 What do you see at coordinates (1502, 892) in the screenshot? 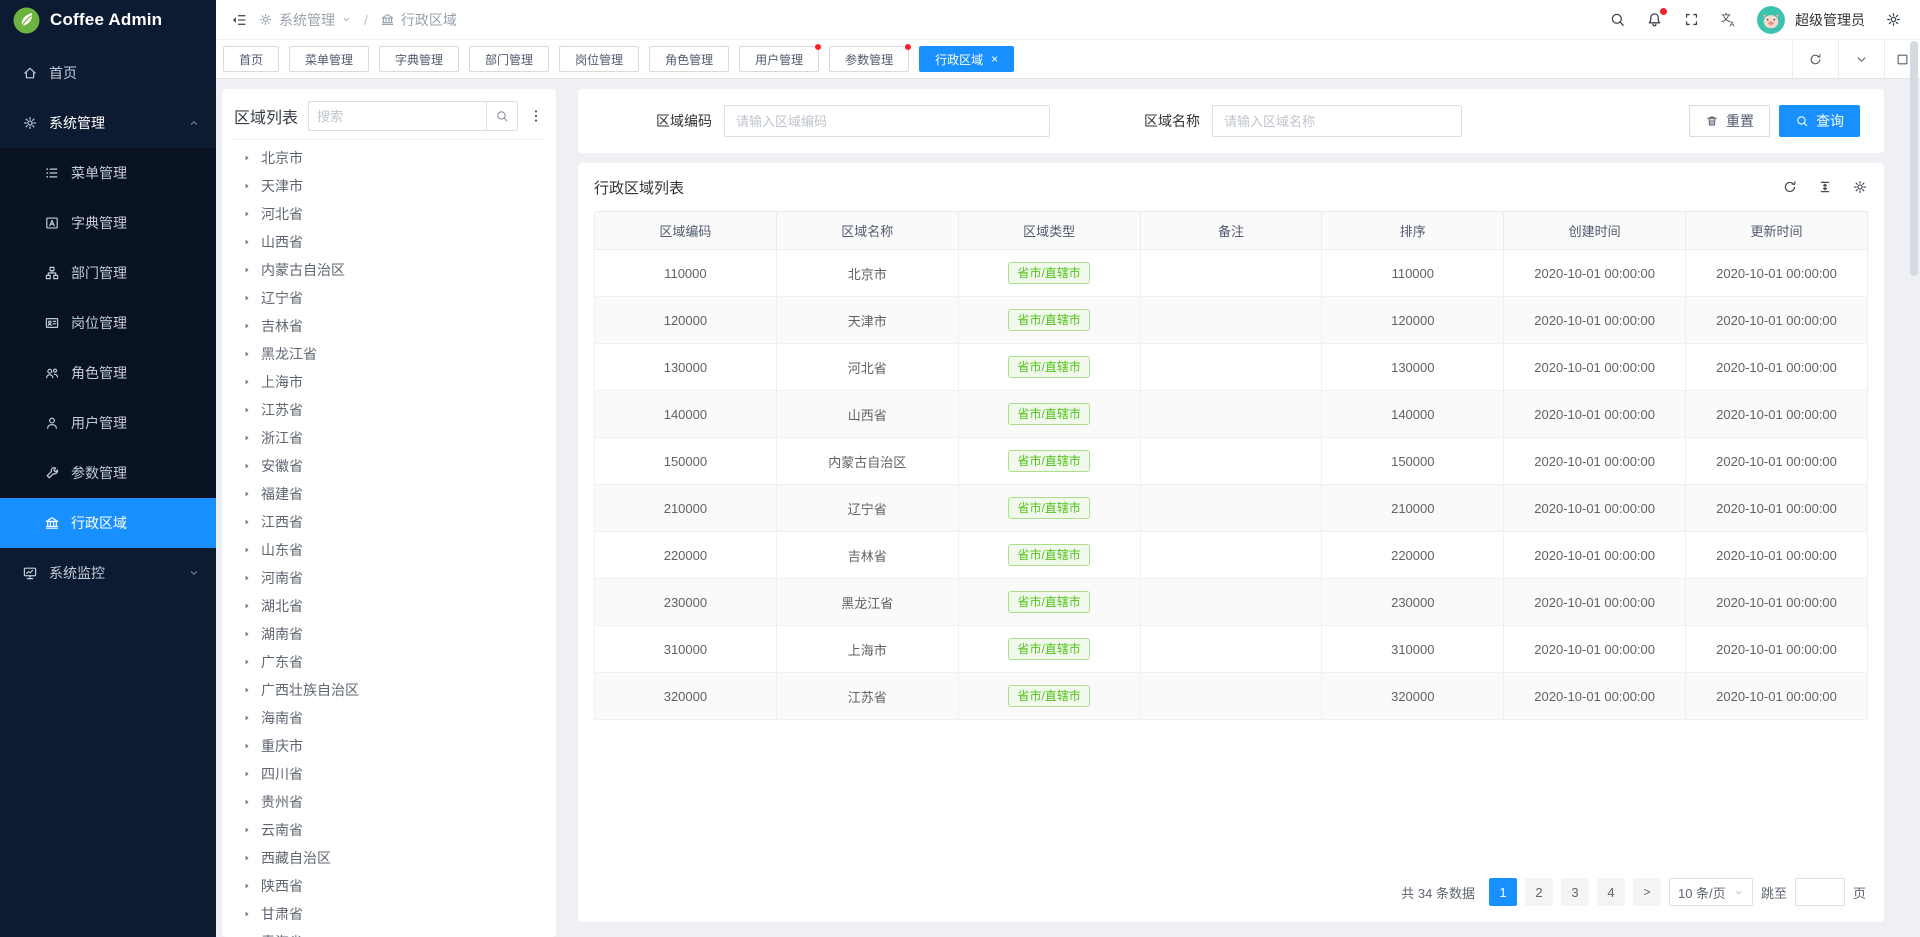
I see `page-button-1: 1` at bounding box center [1502, 892].